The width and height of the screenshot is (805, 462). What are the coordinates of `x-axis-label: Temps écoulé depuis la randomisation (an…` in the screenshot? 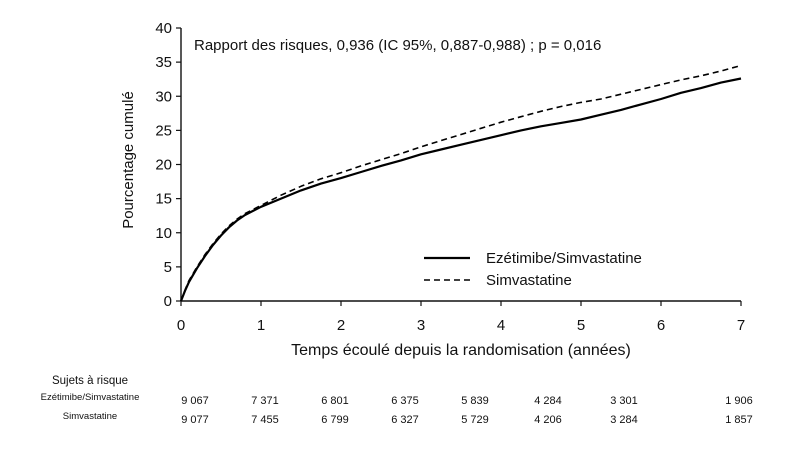 It's located at (461, 350).